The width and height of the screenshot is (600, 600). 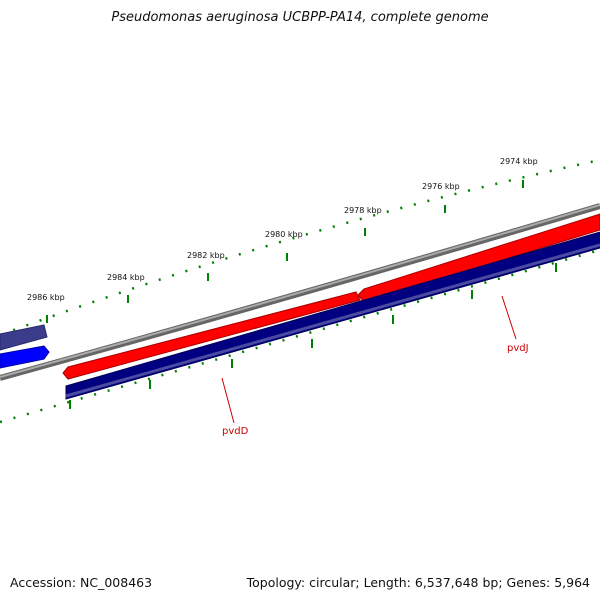 What do you see at coordinates (518, 348) in the screenshot?
I see `gene-label-pvdJ: pvdJ` at bounding box center [518, 348].